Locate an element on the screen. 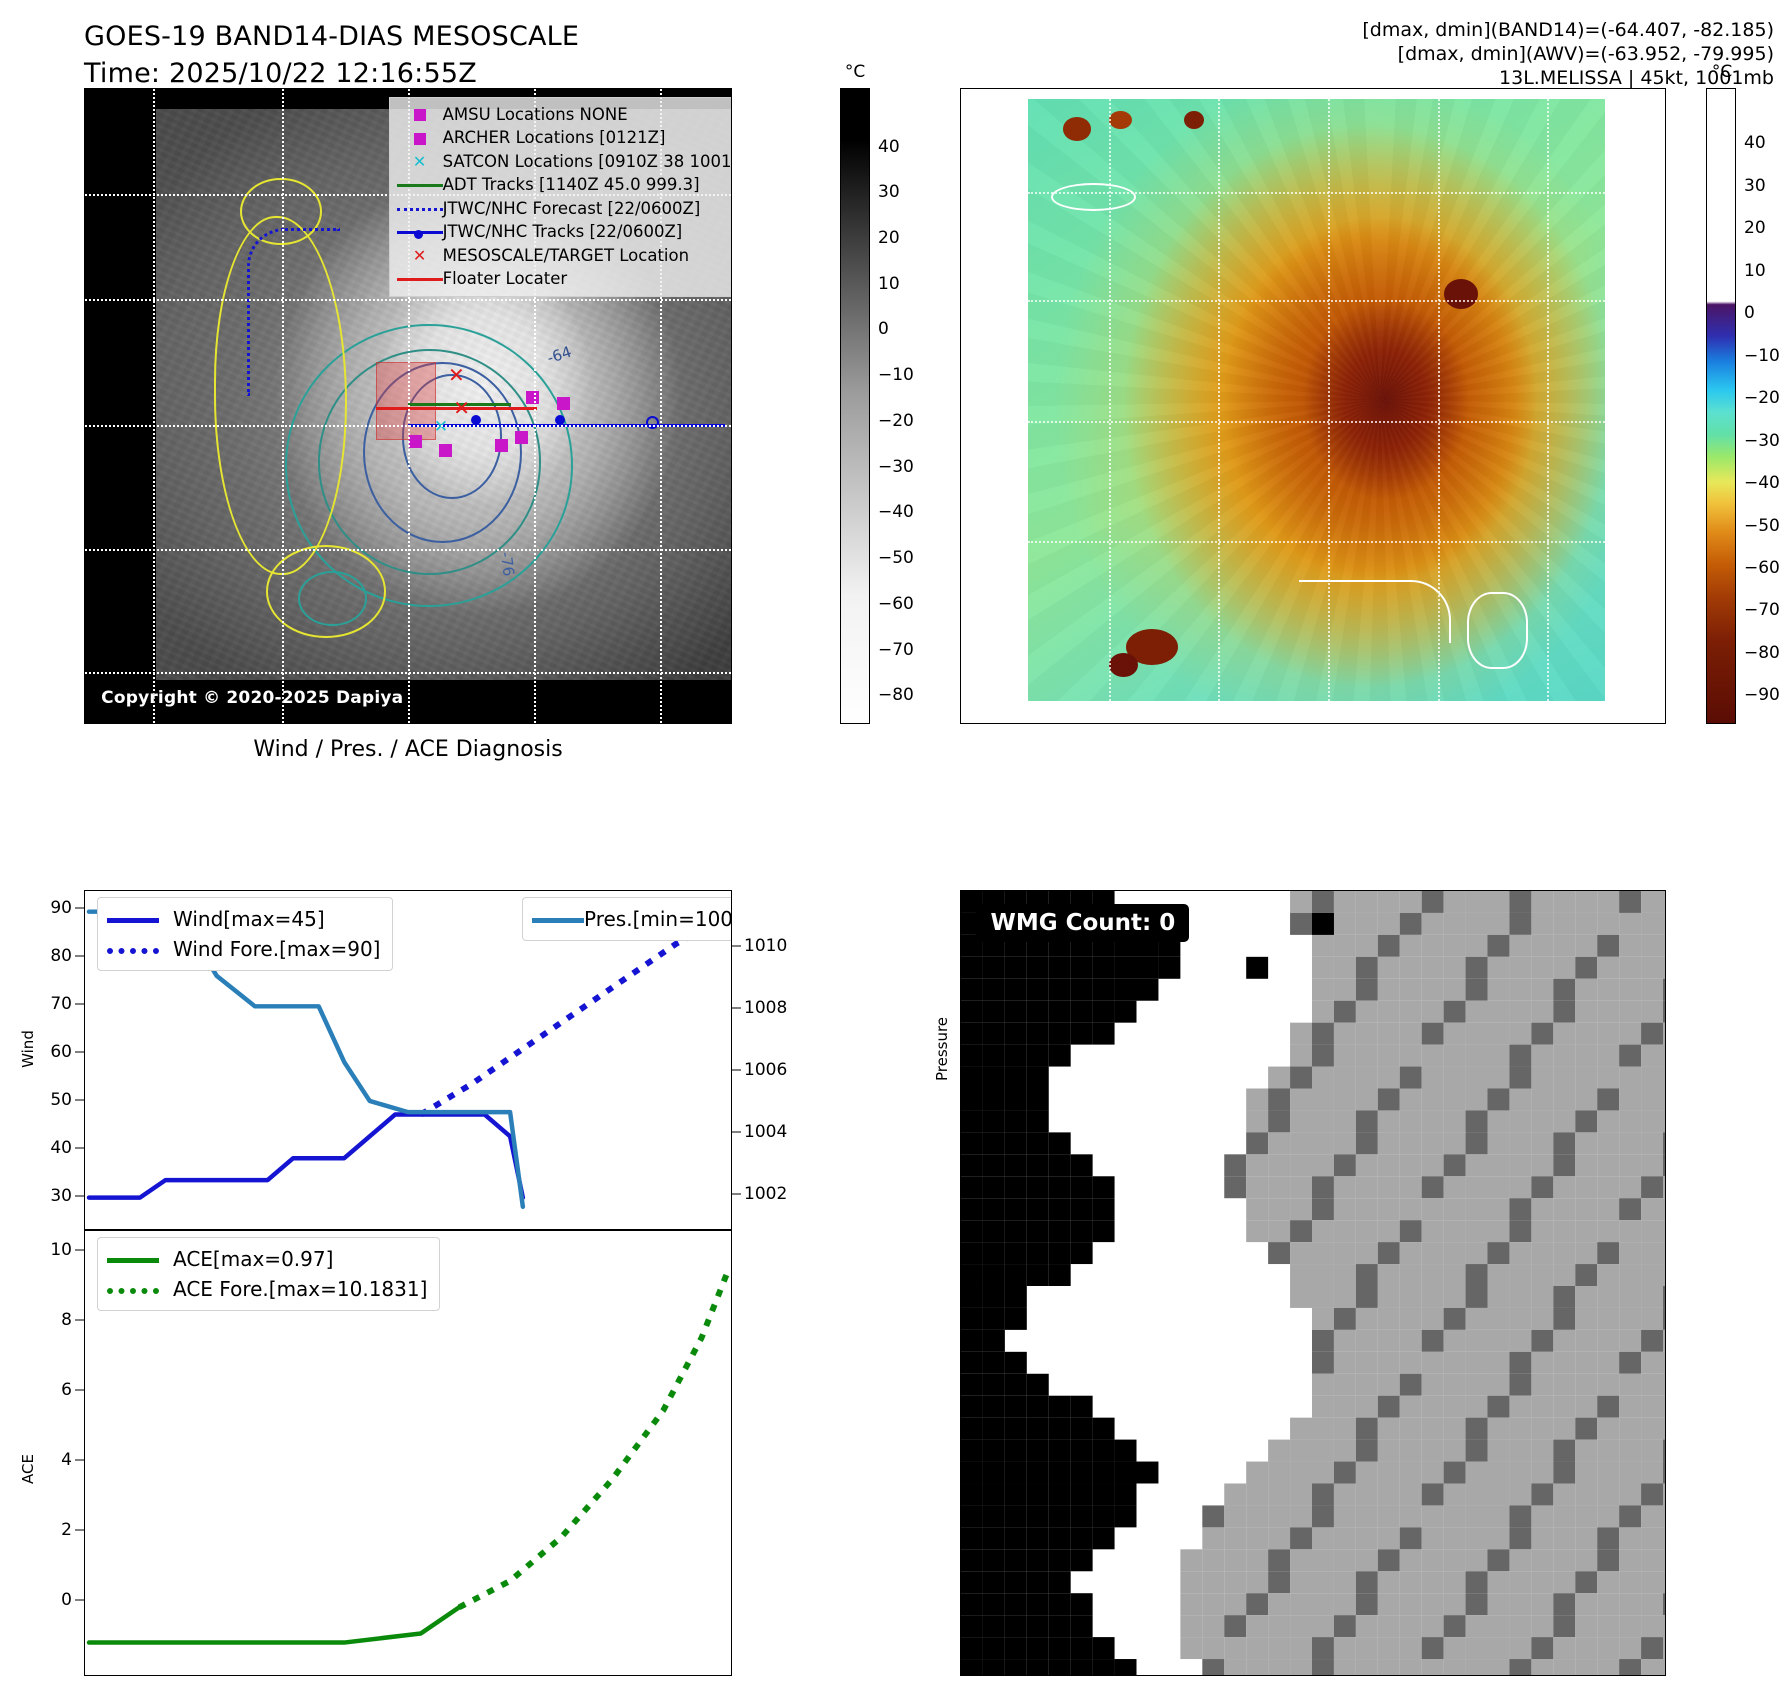  axis-tick-label: 70 is located at coordinates (61, 1004).